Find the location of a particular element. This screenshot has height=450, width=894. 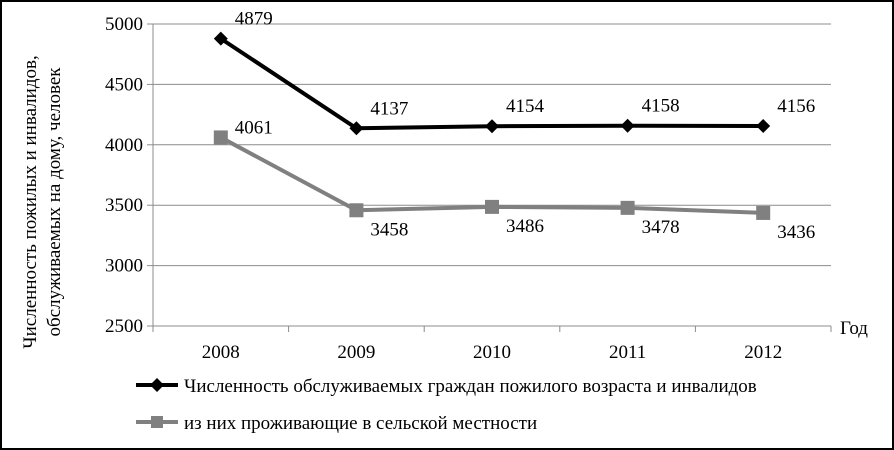

x-tick-label: 2010 is located at coordinates (492, 352).